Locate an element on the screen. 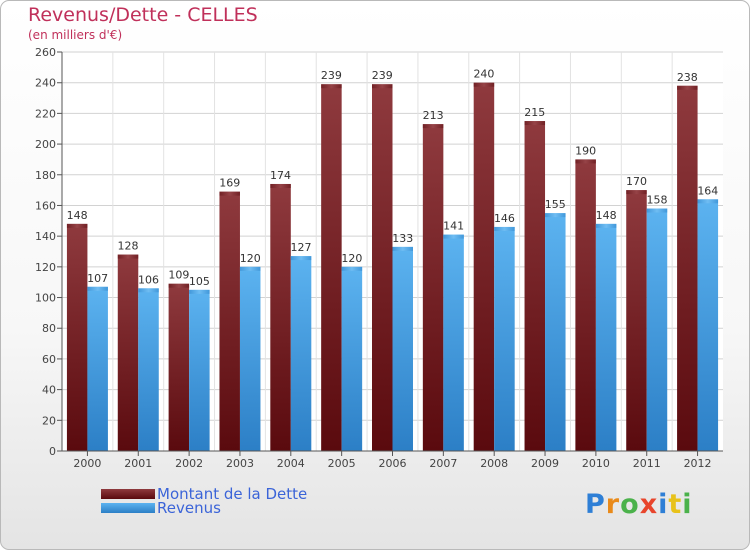 The image size is (750, 550). data-label: 170 is located at coordinates (636, 181).